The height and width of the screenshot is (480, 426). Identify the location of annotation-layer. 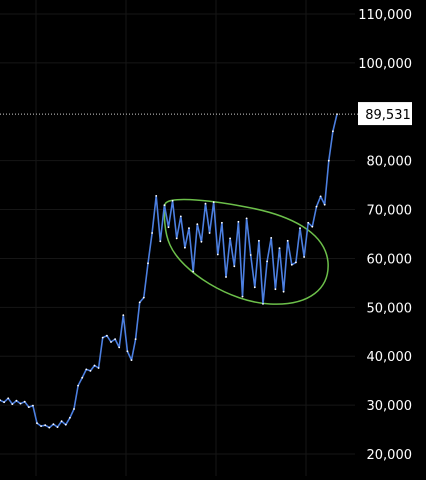
(246, 251).